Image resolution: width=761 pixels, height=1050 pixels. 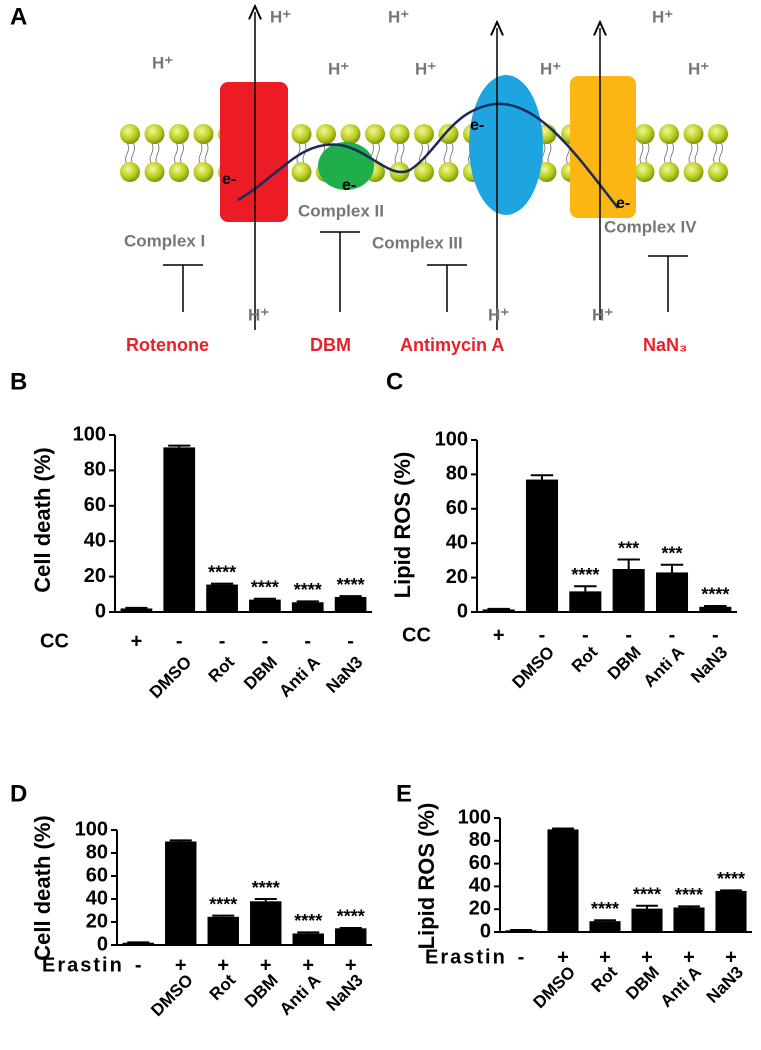 What do you see at coordinates (18, 16) in the screenshot?
I see `panel-label: A` at bounding box center [18, 16].